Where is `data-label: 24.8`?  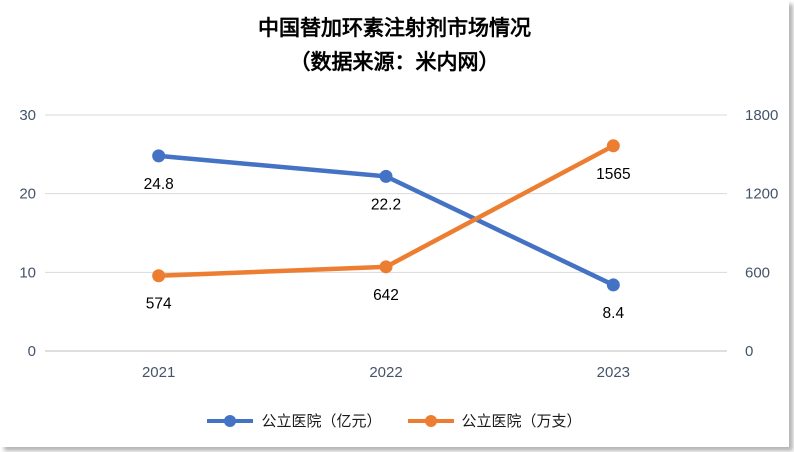 data-label: 24.8 is located at coordinates (159, 184).